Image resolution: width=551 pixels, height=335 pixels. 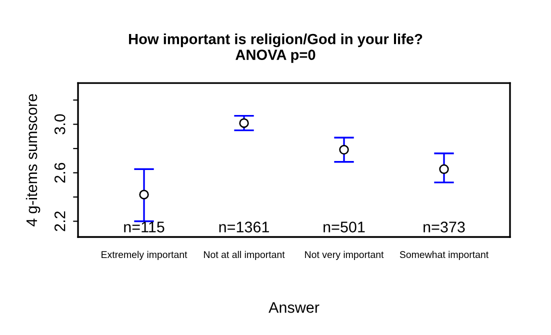 What do you see at coordinates (144, 227) in the screenshot?
I see `annotation: n=115` at bounding box center [144, 227].